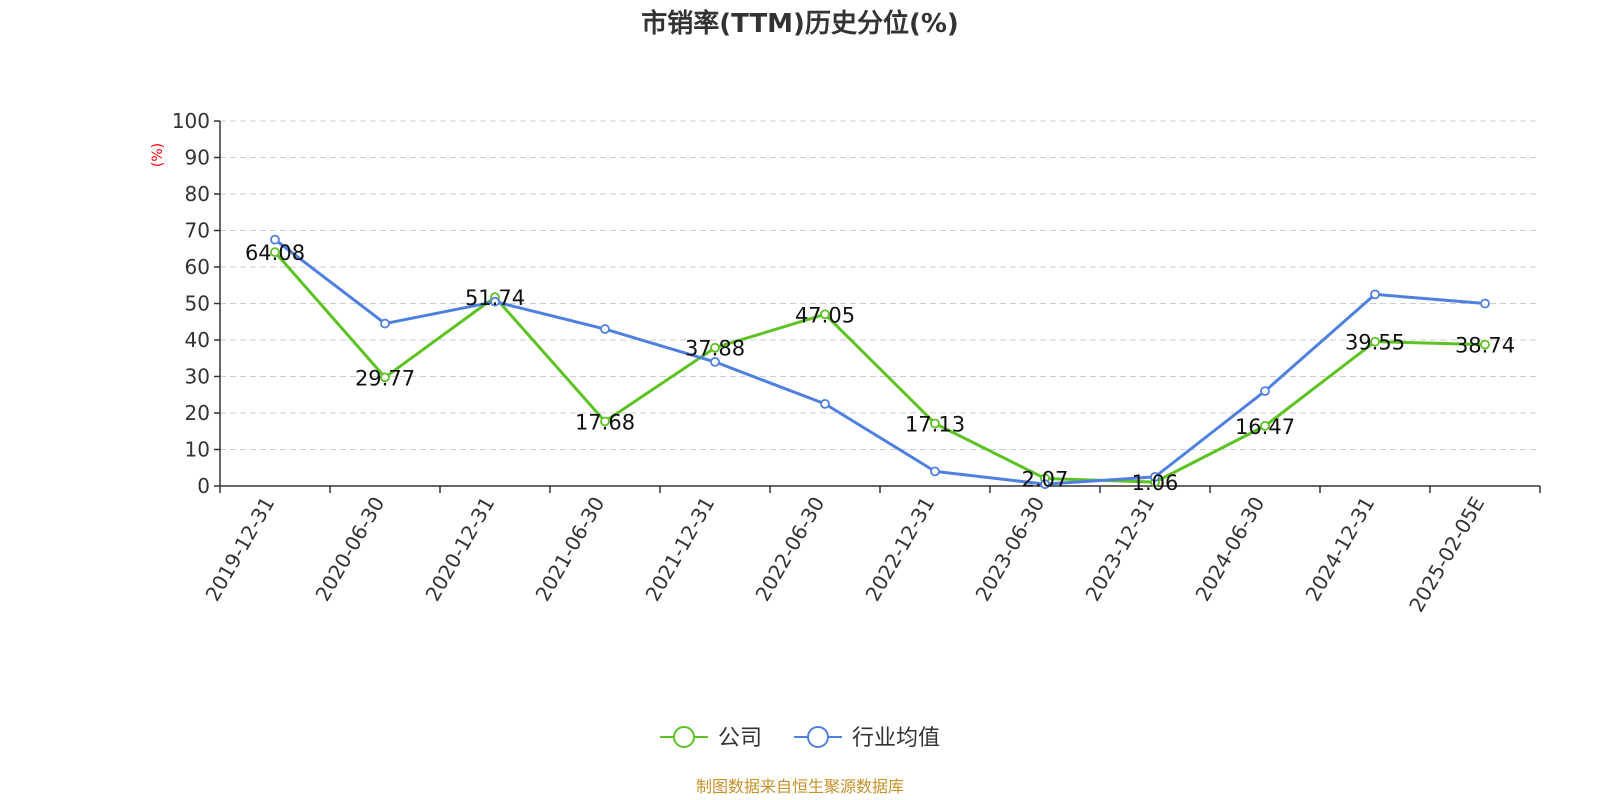  Describe the element at coordinates (197, 267) in the screenshot. I see `y-tick-label: 60` at that location.